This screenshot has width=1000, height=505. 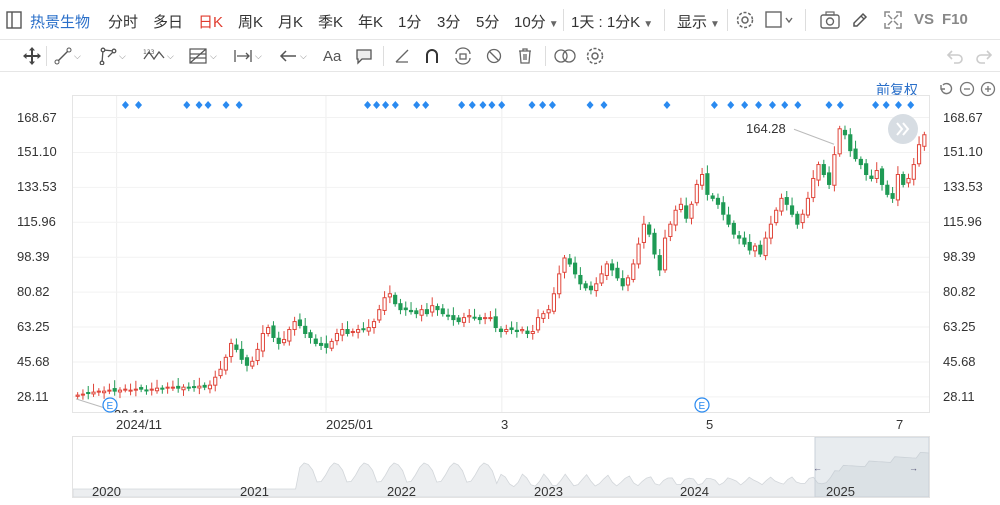 What do you see at coordinates (463, 56) in the screenshot?
I see `lock-drawing-icon` at bounding box center [463, 56].